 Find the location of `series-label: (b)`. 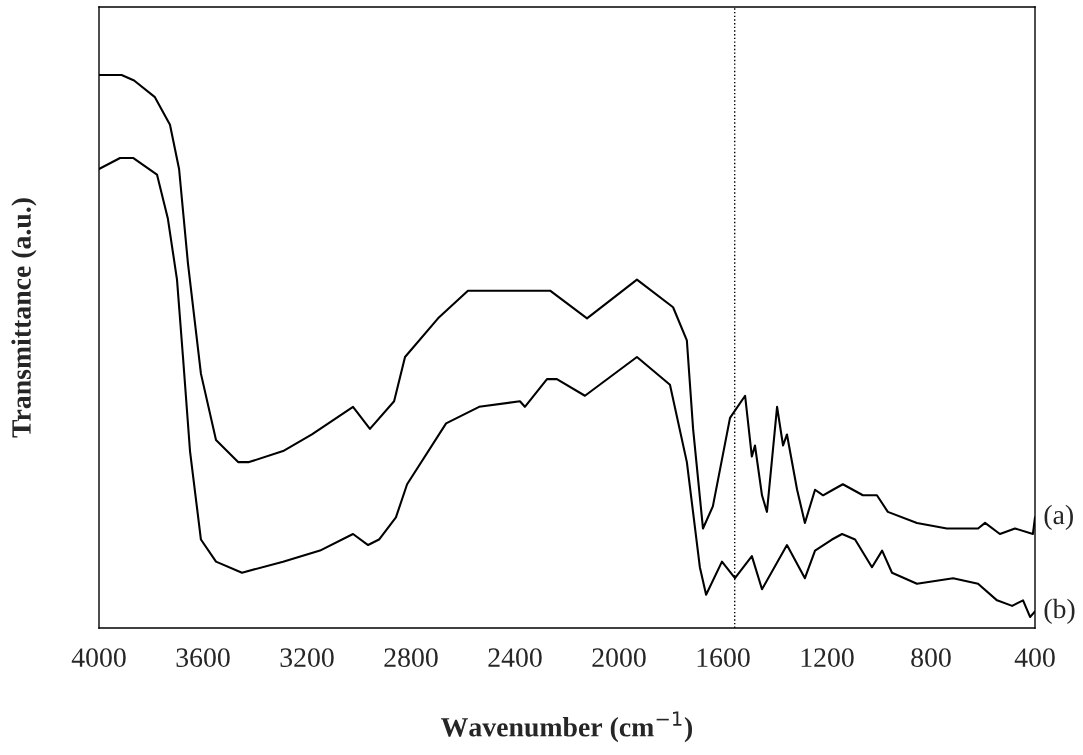

series-label: (b) is located at coordinates (1059, 611).